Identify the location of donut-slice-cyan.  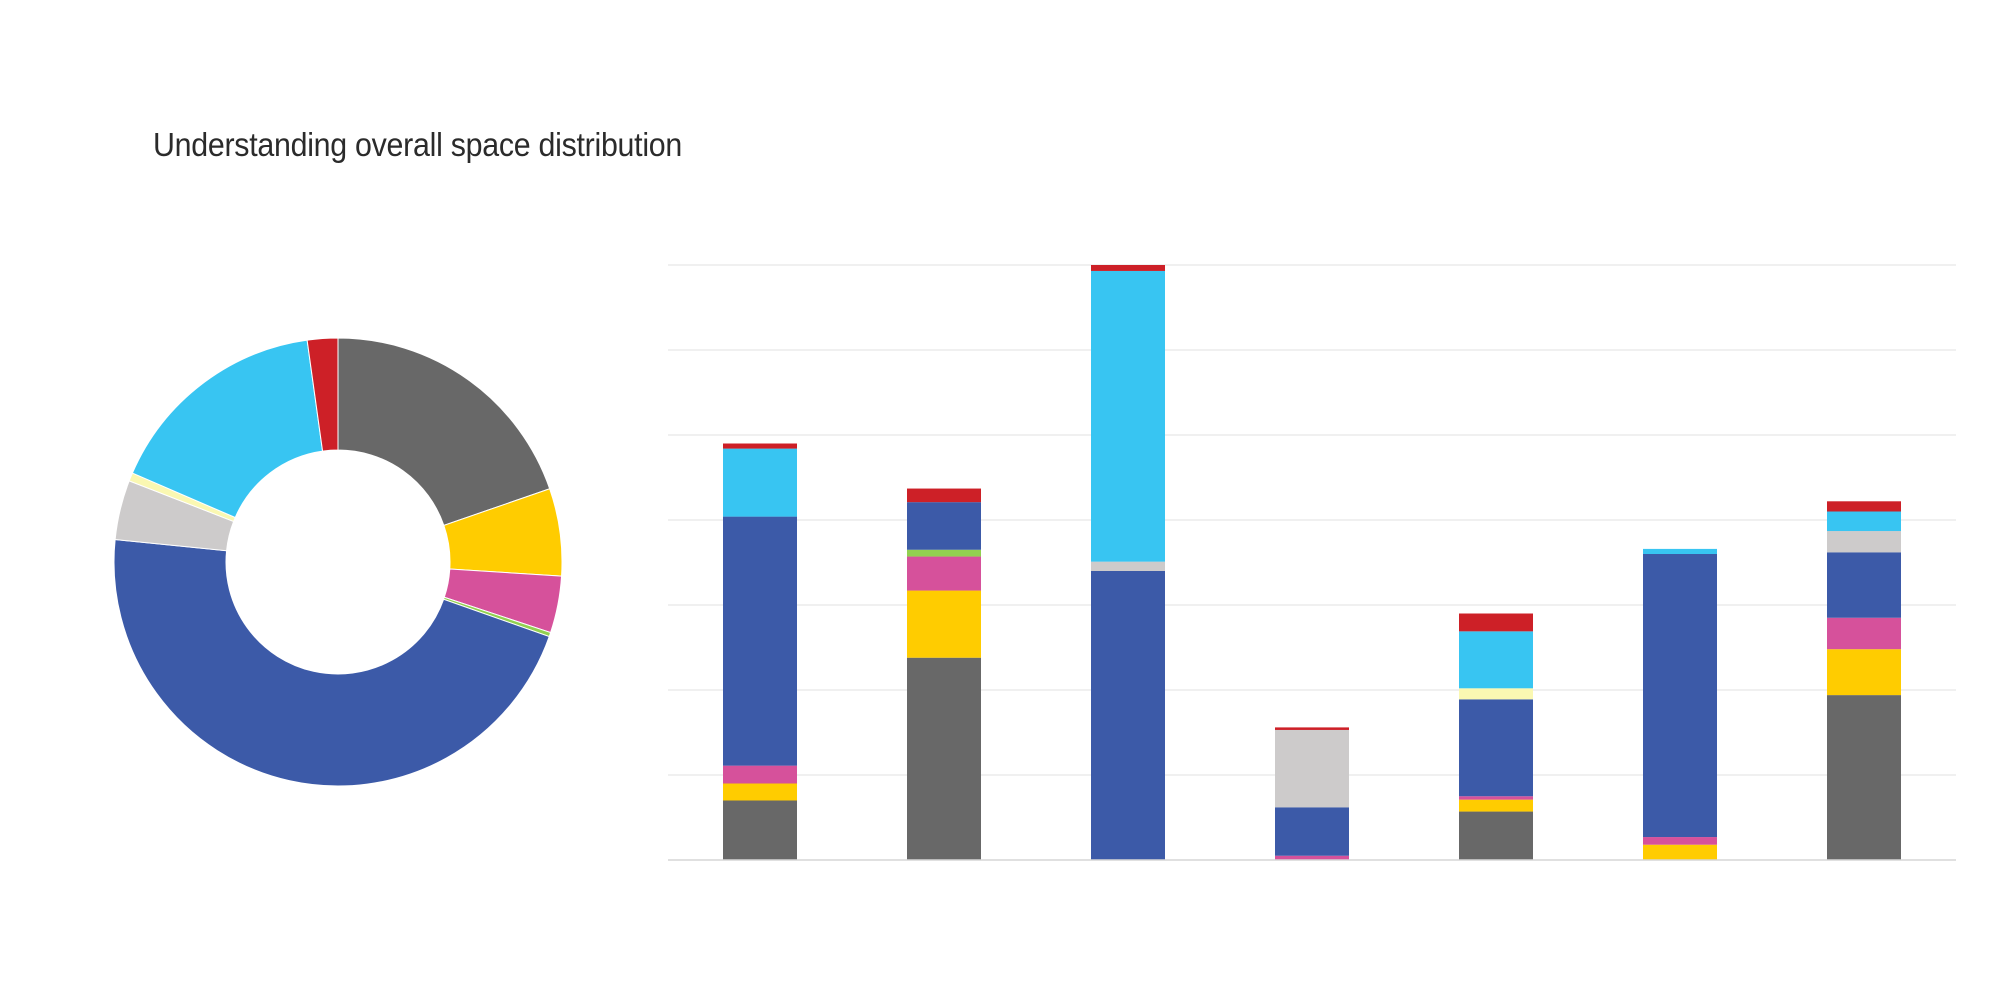
(227, 429).